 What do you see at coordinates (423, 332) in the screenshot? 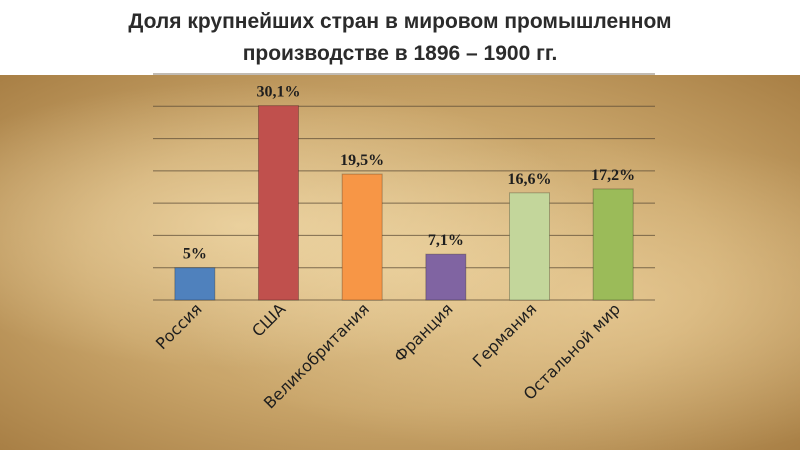
I see `category-label-3: Франция` at bounding box center [423, 332].